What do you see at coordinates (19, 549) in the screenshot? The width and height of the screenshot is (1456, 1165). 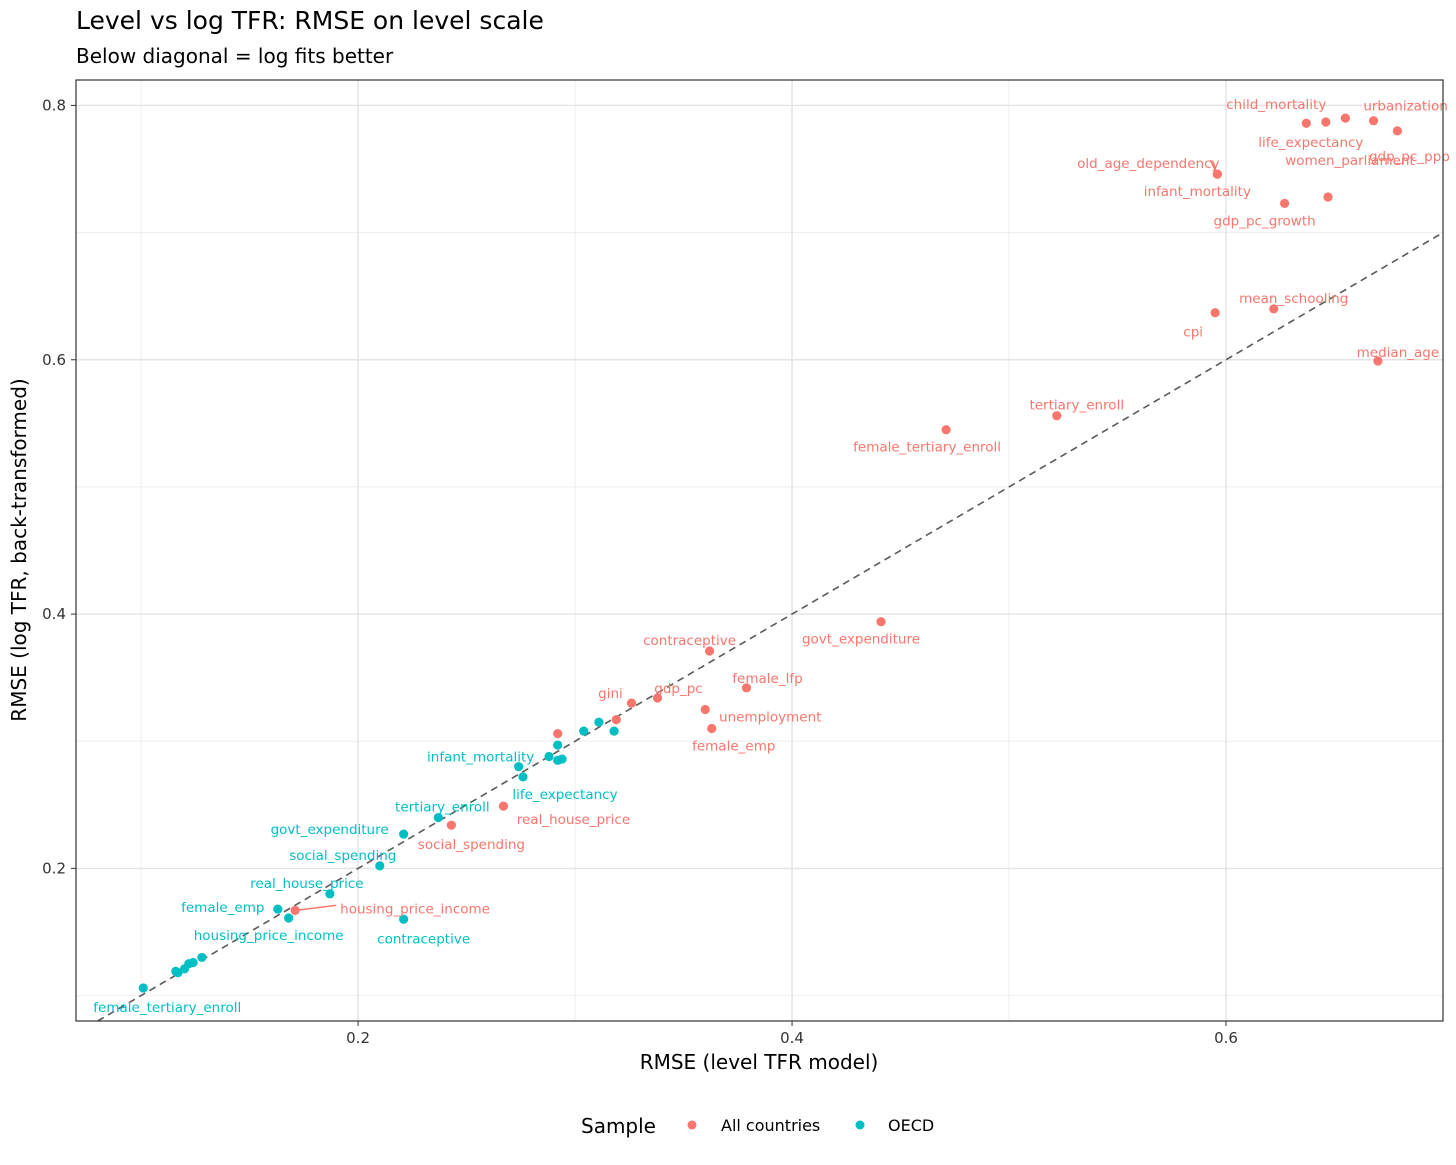 I see `y-axis-title: RMSE (log TFR, back-transformed)` at bounding box center [19, 549].